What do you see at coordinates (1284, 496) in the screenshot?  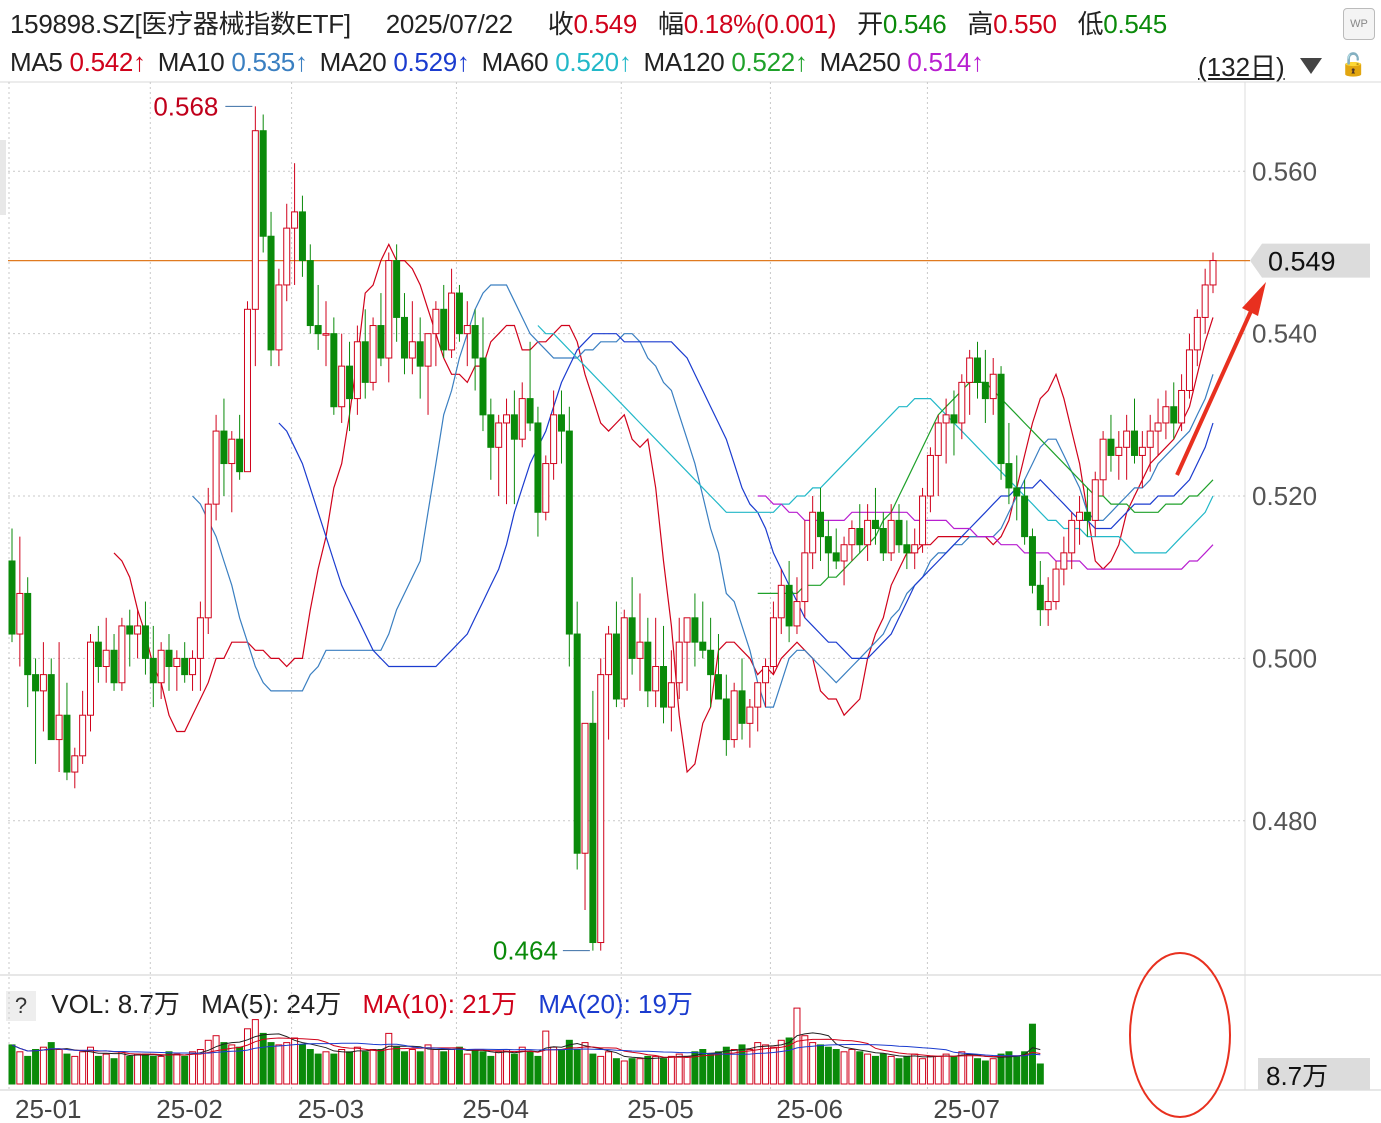 I see `y-tick-label: 0.520` at bounding box center [1284, 496].